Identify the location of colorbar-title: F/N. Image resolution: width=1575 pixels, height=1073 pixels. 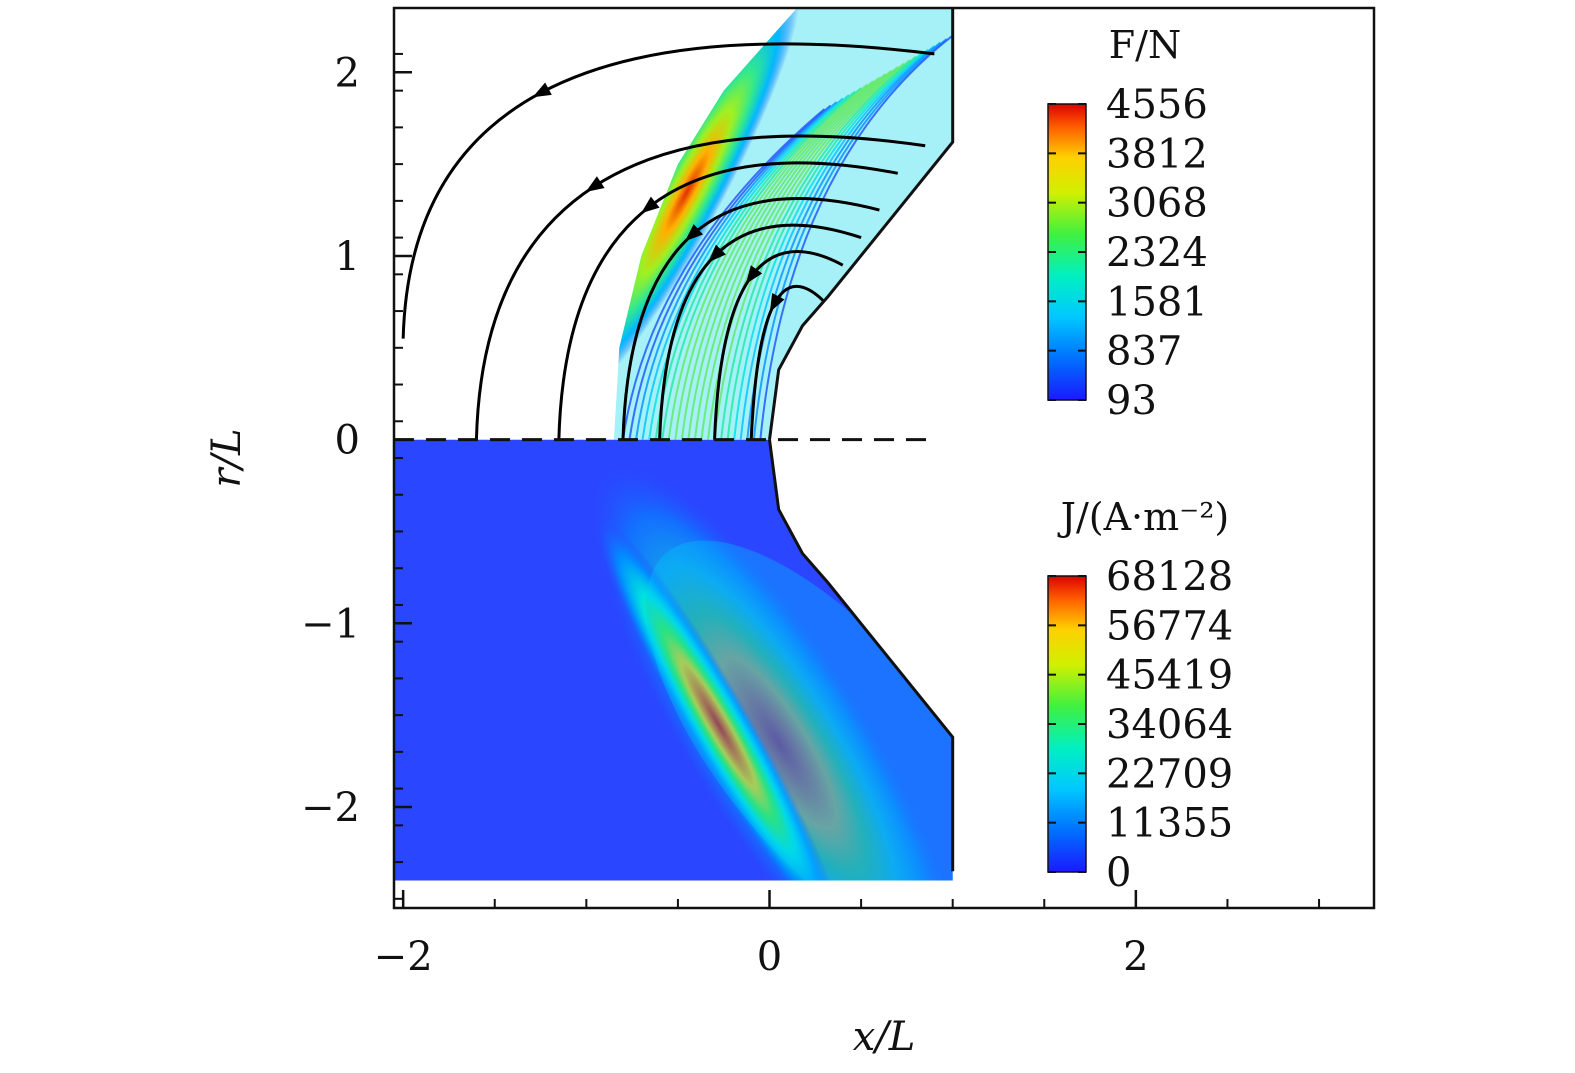
(1145, 45).